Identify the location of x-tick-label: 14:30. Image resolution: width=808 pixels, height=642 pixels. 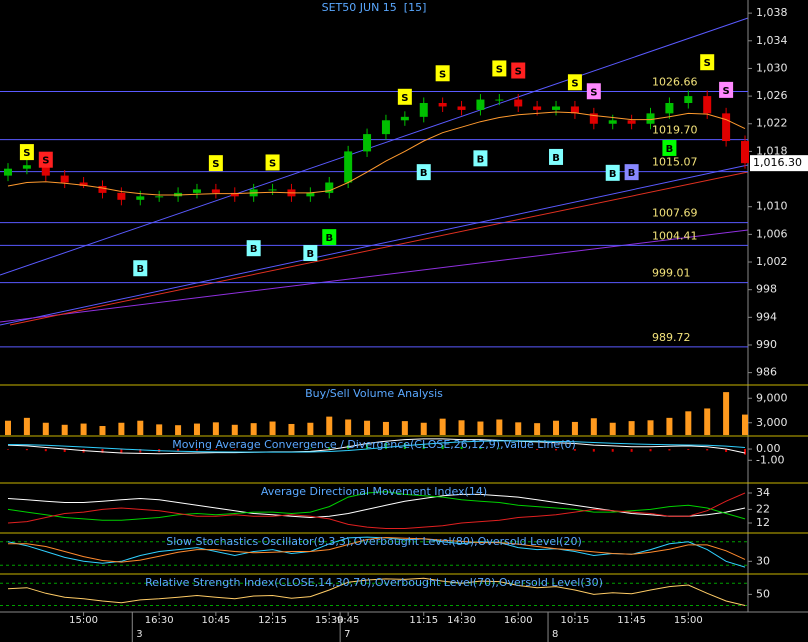
(461, 620).